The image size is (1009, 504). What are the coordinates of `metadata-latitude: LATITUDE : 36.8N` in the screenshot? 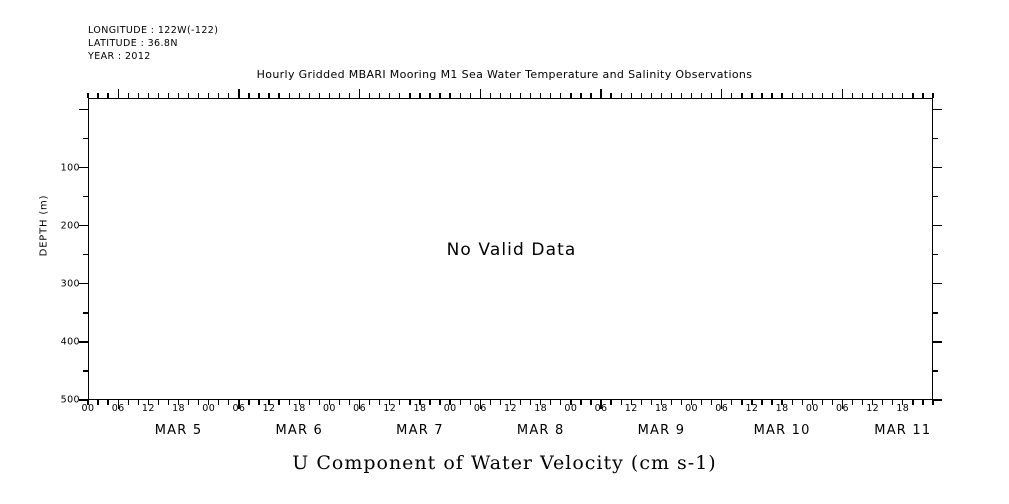 It's located at (133, 43).